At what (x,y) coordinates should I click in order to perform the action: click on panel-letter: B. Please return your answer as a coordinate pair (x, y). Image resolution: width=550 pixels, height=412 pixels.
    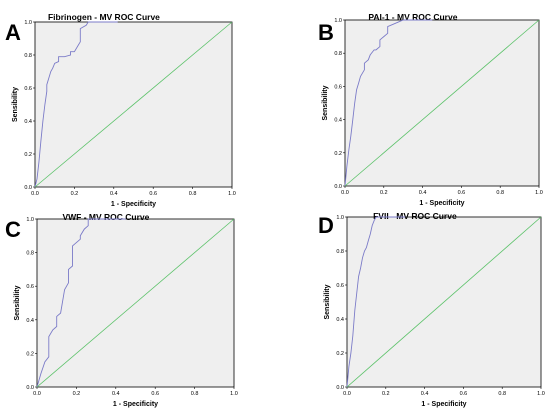
    Looking at the image, I should click on (326, 32).